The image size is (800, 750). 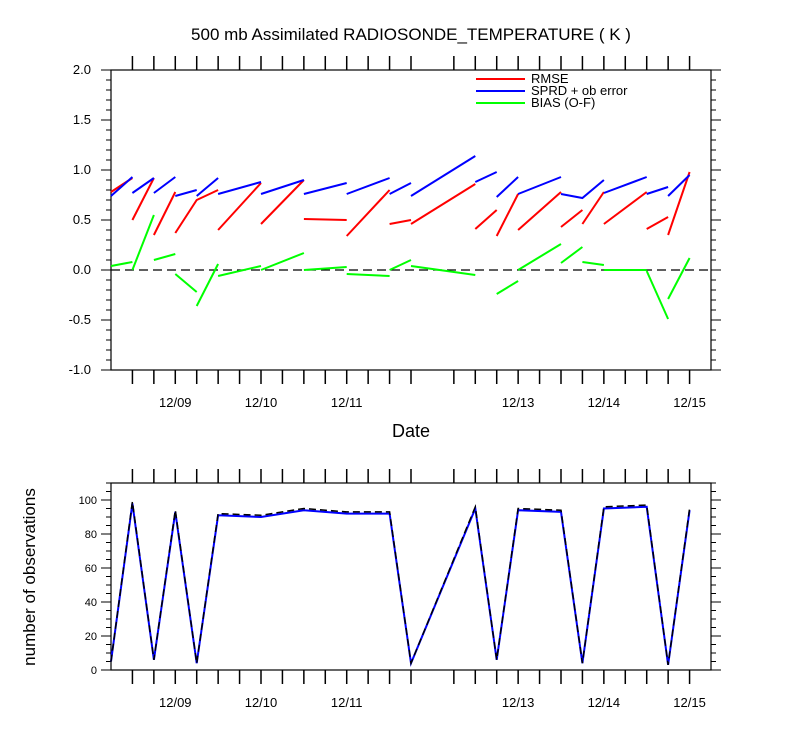 I want to click on bottom-y-tick-label: 100, so click(x=88, y=501).